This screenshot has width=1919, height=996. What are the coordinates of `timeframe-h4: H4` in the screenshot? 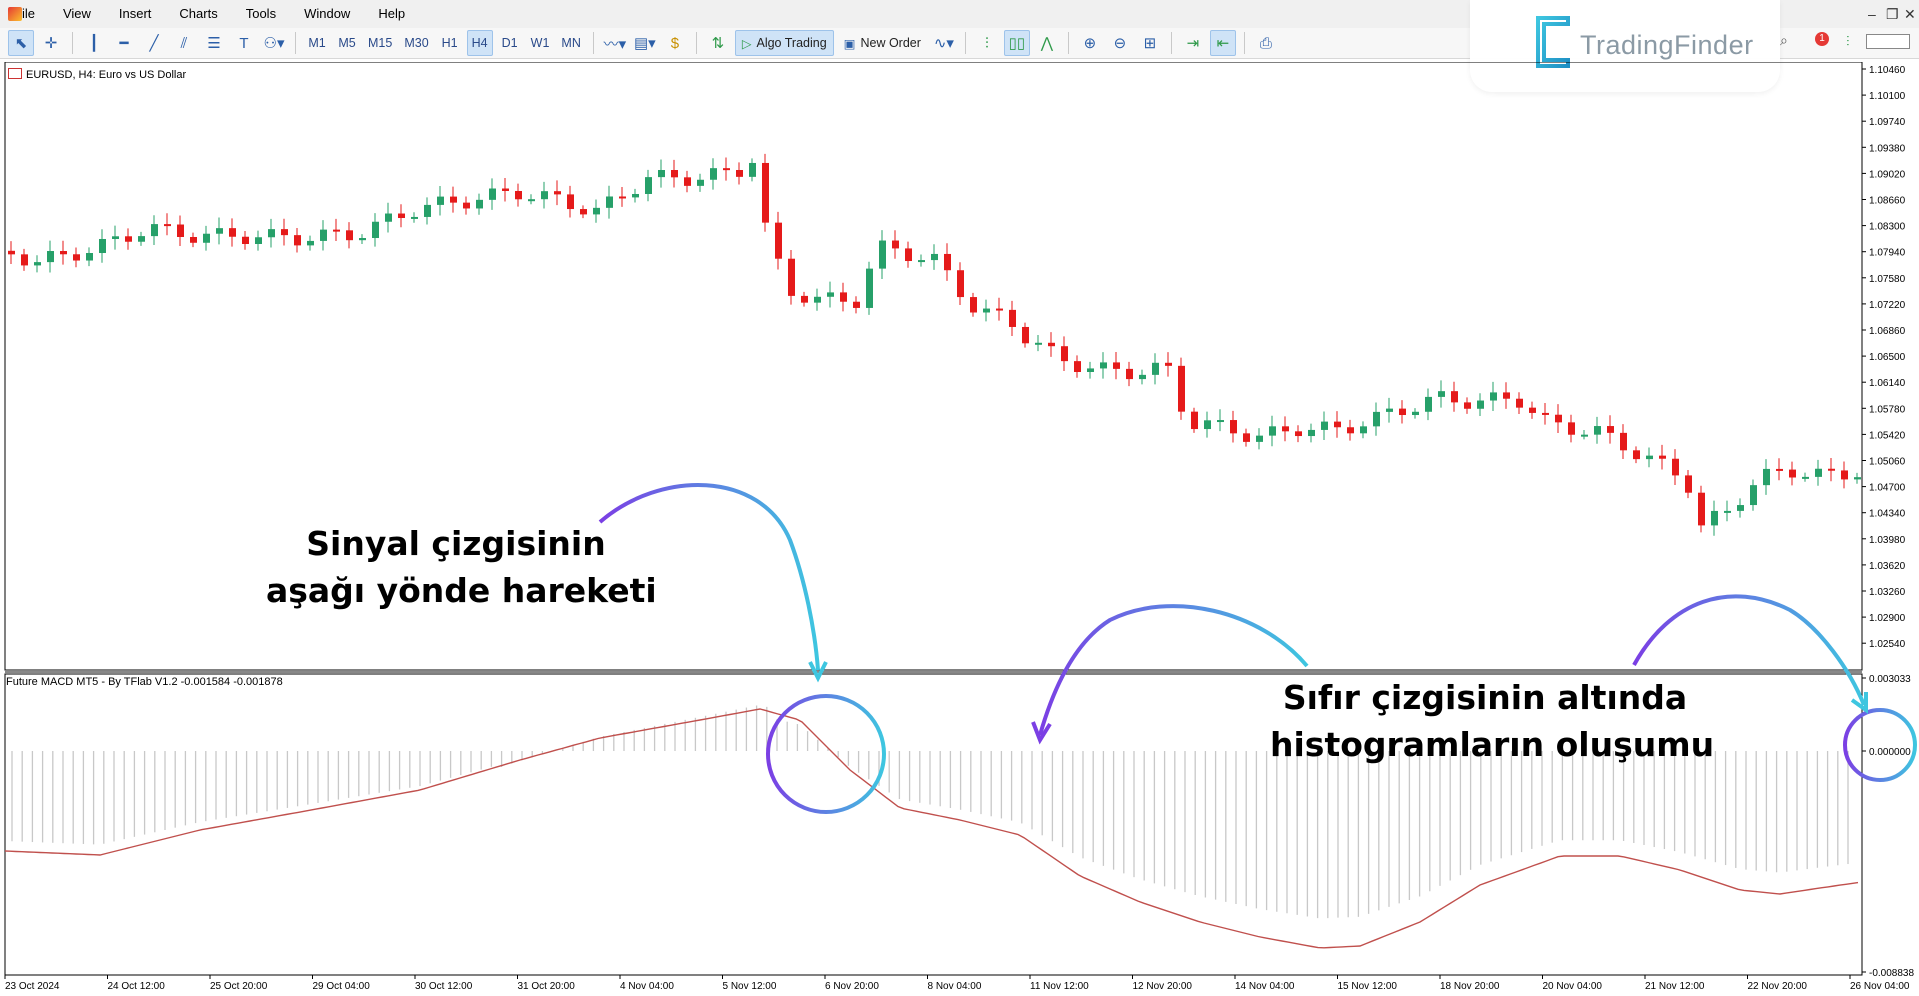 It's located at (479, 43).